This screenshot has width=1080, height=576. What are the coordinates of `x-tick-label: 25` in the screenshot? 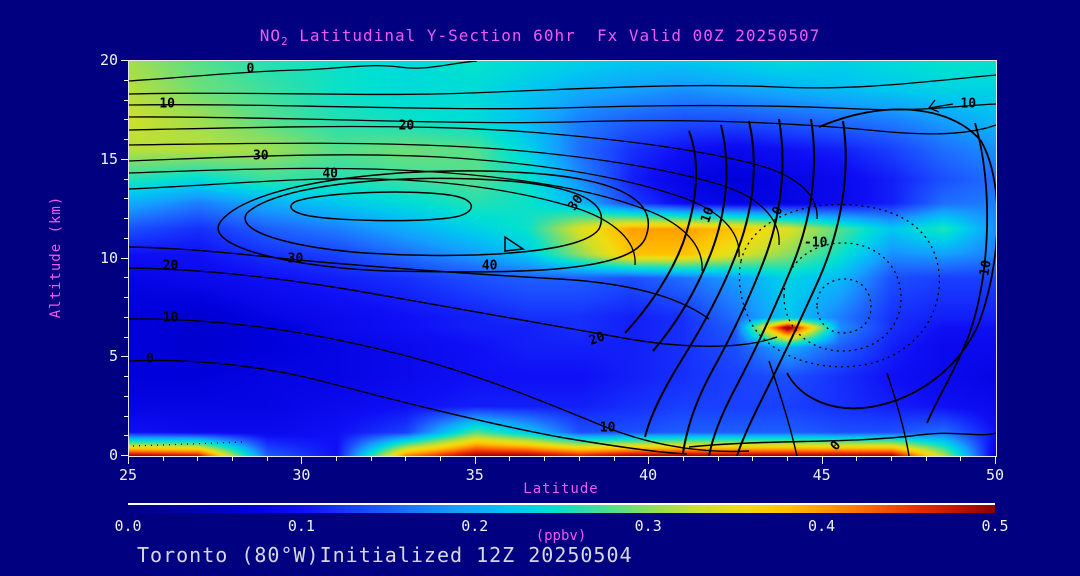 It's located at (128, 475).